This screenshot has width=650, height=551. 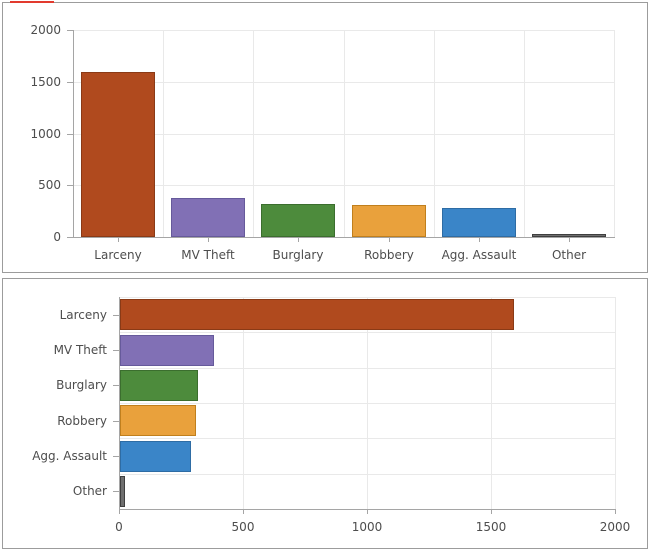 I want to click on column-other, so click(x=569, y=235).